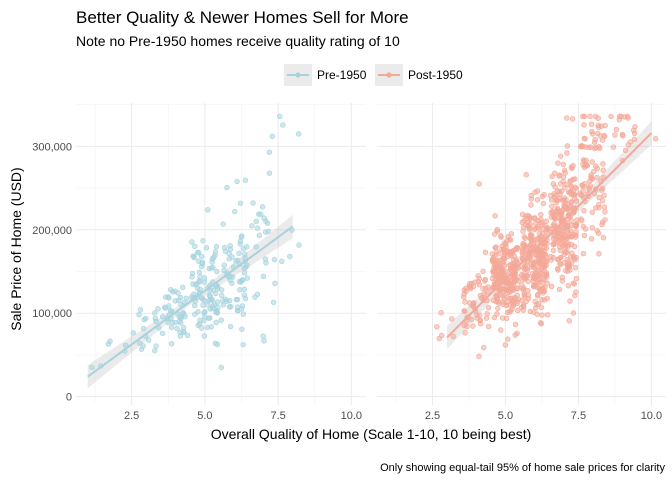 The image size is (672, 480). I want to click on x-tick-label: 5.0, so click(204, 416).